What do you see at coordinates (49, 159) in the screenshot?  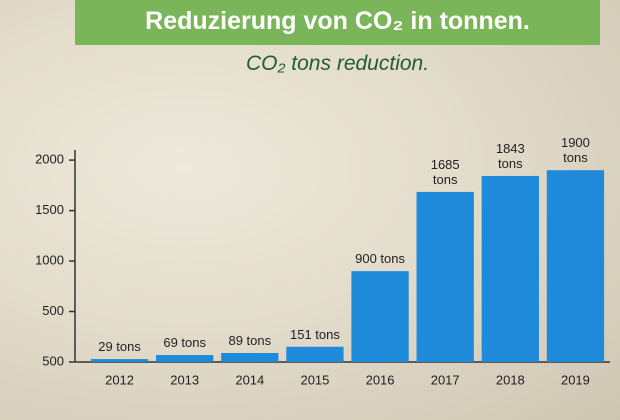 I see `y-tick-label: 2000` at bounding box center [49, 159].